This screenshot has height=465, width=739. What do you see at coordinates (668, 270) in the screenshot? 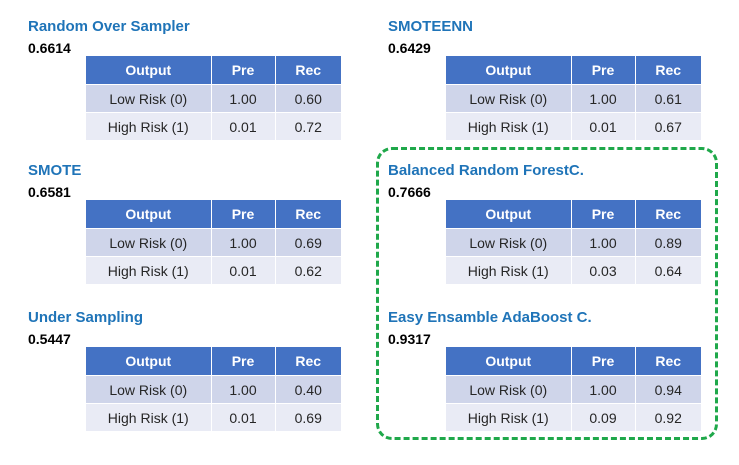
I see `cell-rec: 0.64` at bounding box center [668, 270].